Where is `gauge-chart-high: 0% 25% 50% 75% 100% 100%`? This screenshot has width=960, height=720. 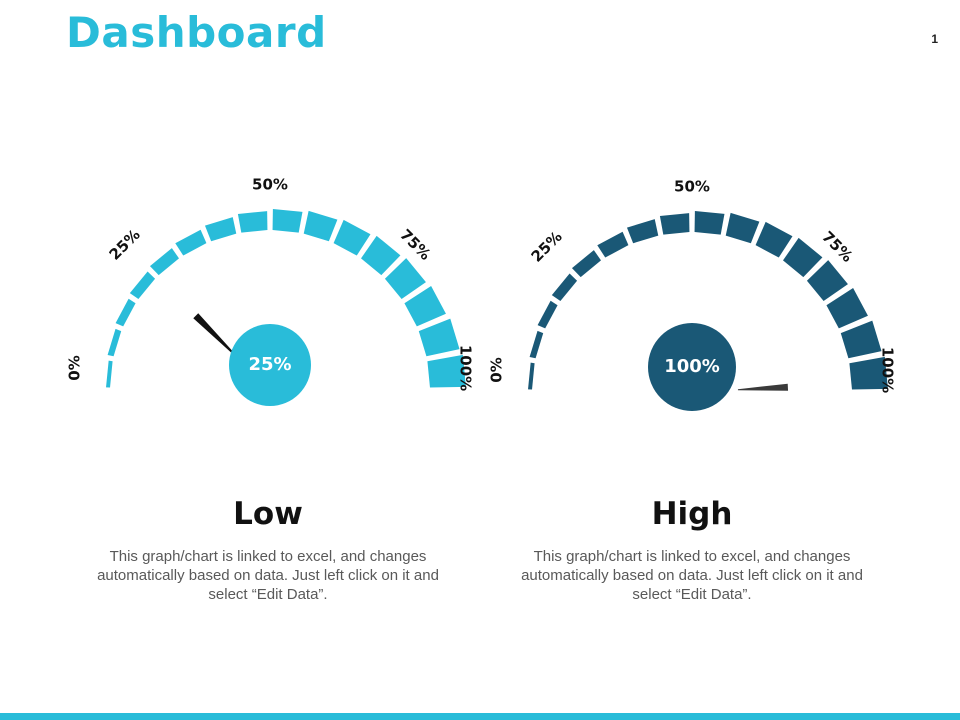 gauge-chart-high: 0% 25% 50% 75% 100% 100% is located at coordinates (692, 294).